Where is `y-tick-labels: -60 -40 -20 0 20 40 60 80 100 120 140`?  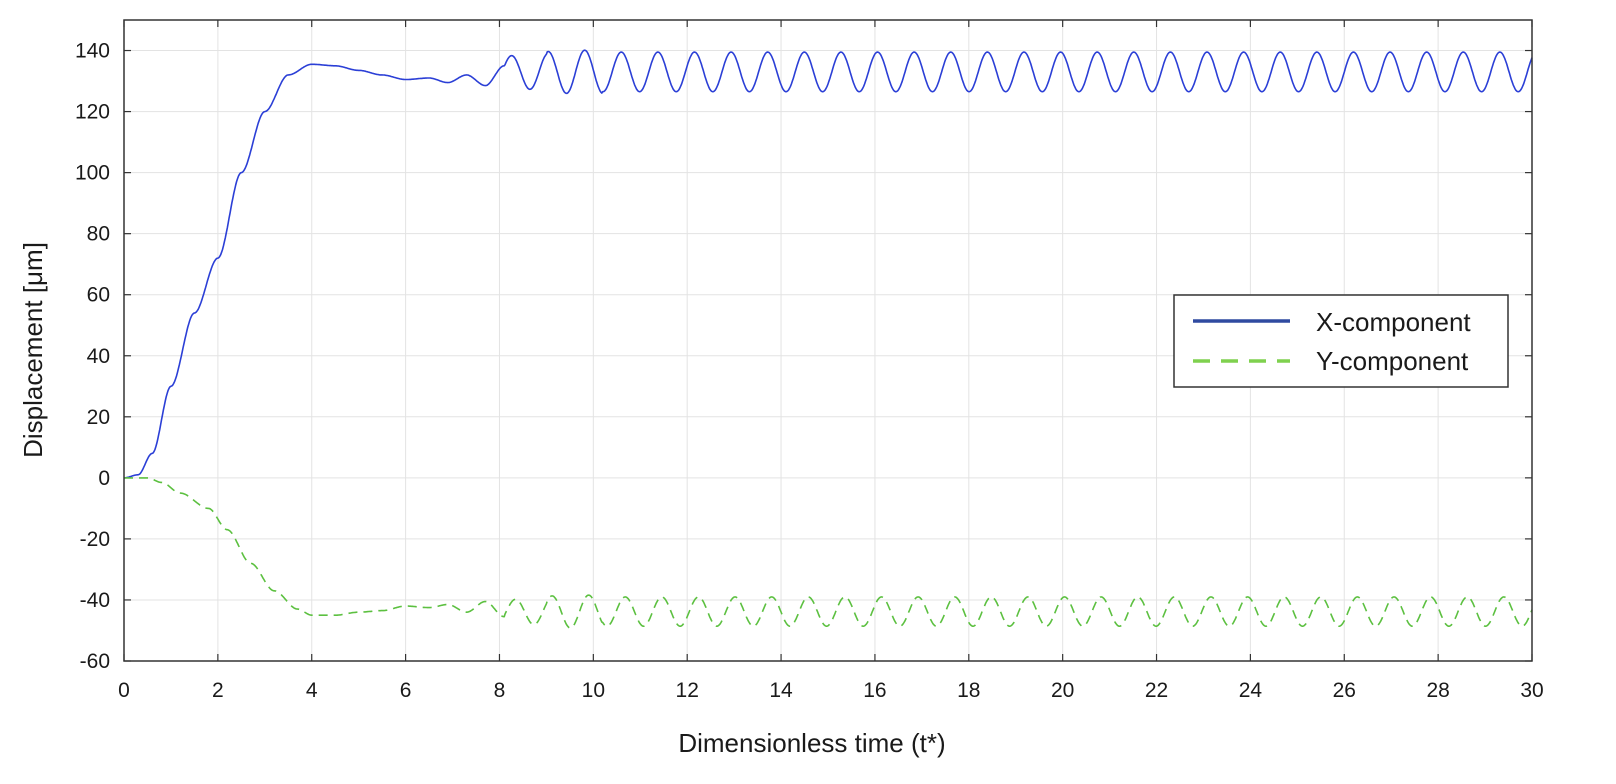
y-tick-labels: -60 -40 -20 0 20 40 60 80 100 120 140 is located at coordinates (92, 356).